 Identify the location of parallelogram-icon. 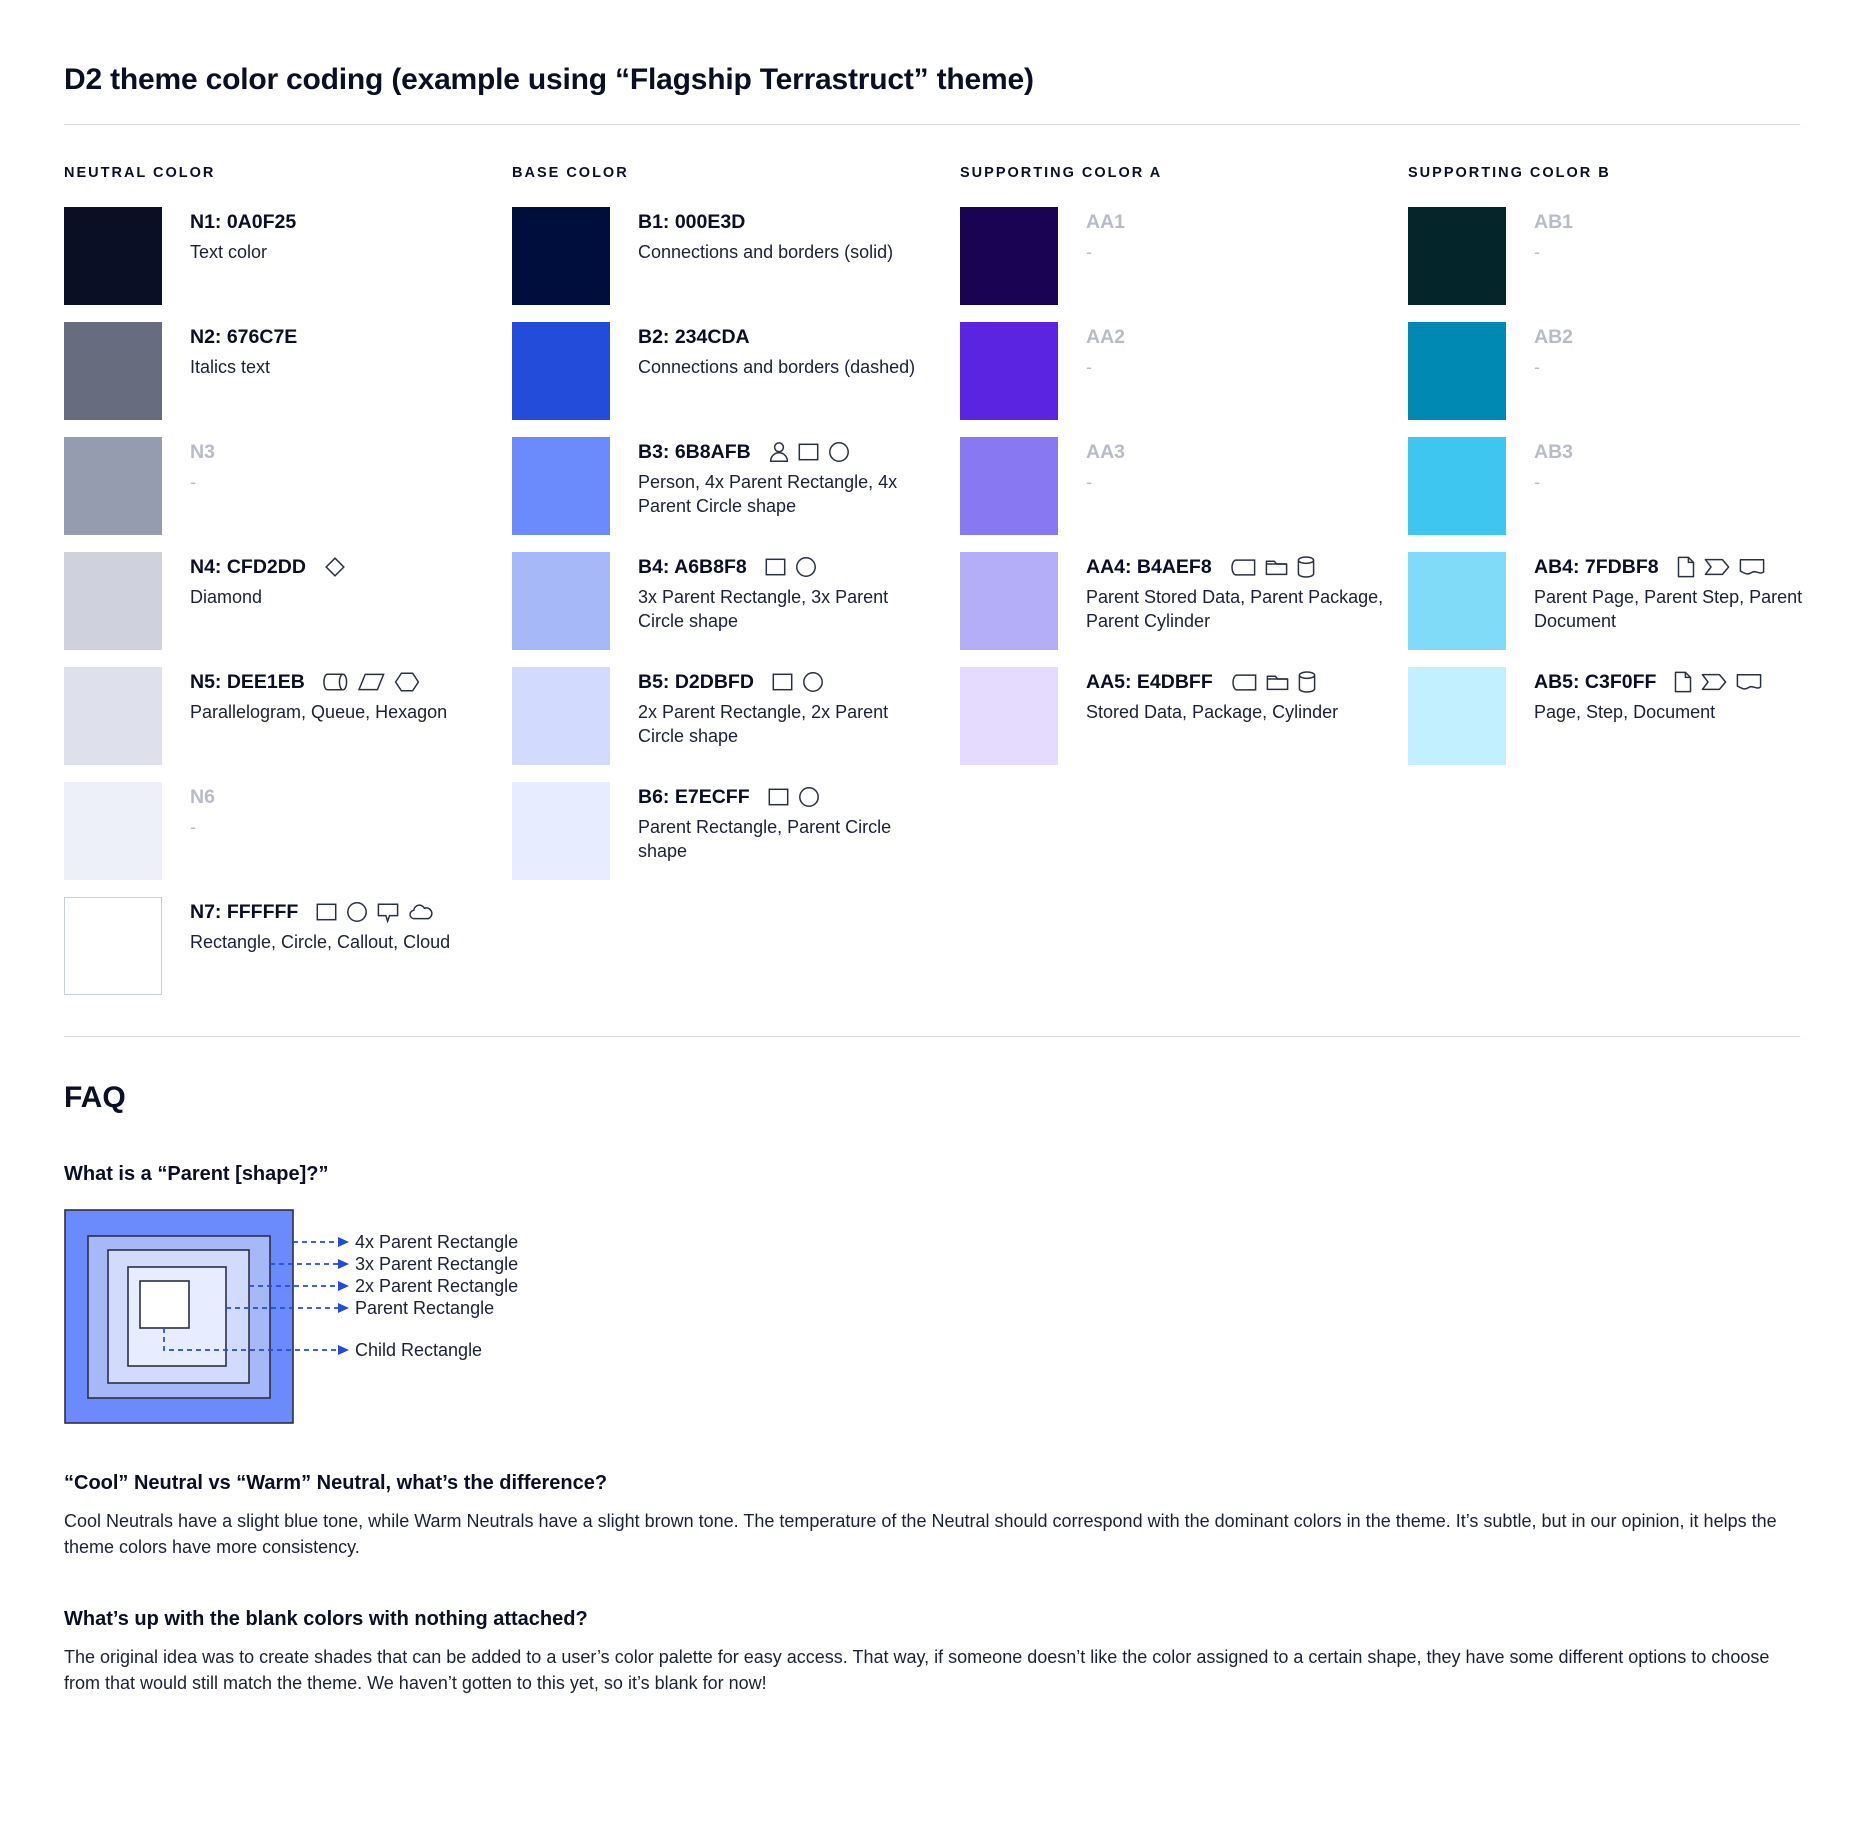
(371, 682).